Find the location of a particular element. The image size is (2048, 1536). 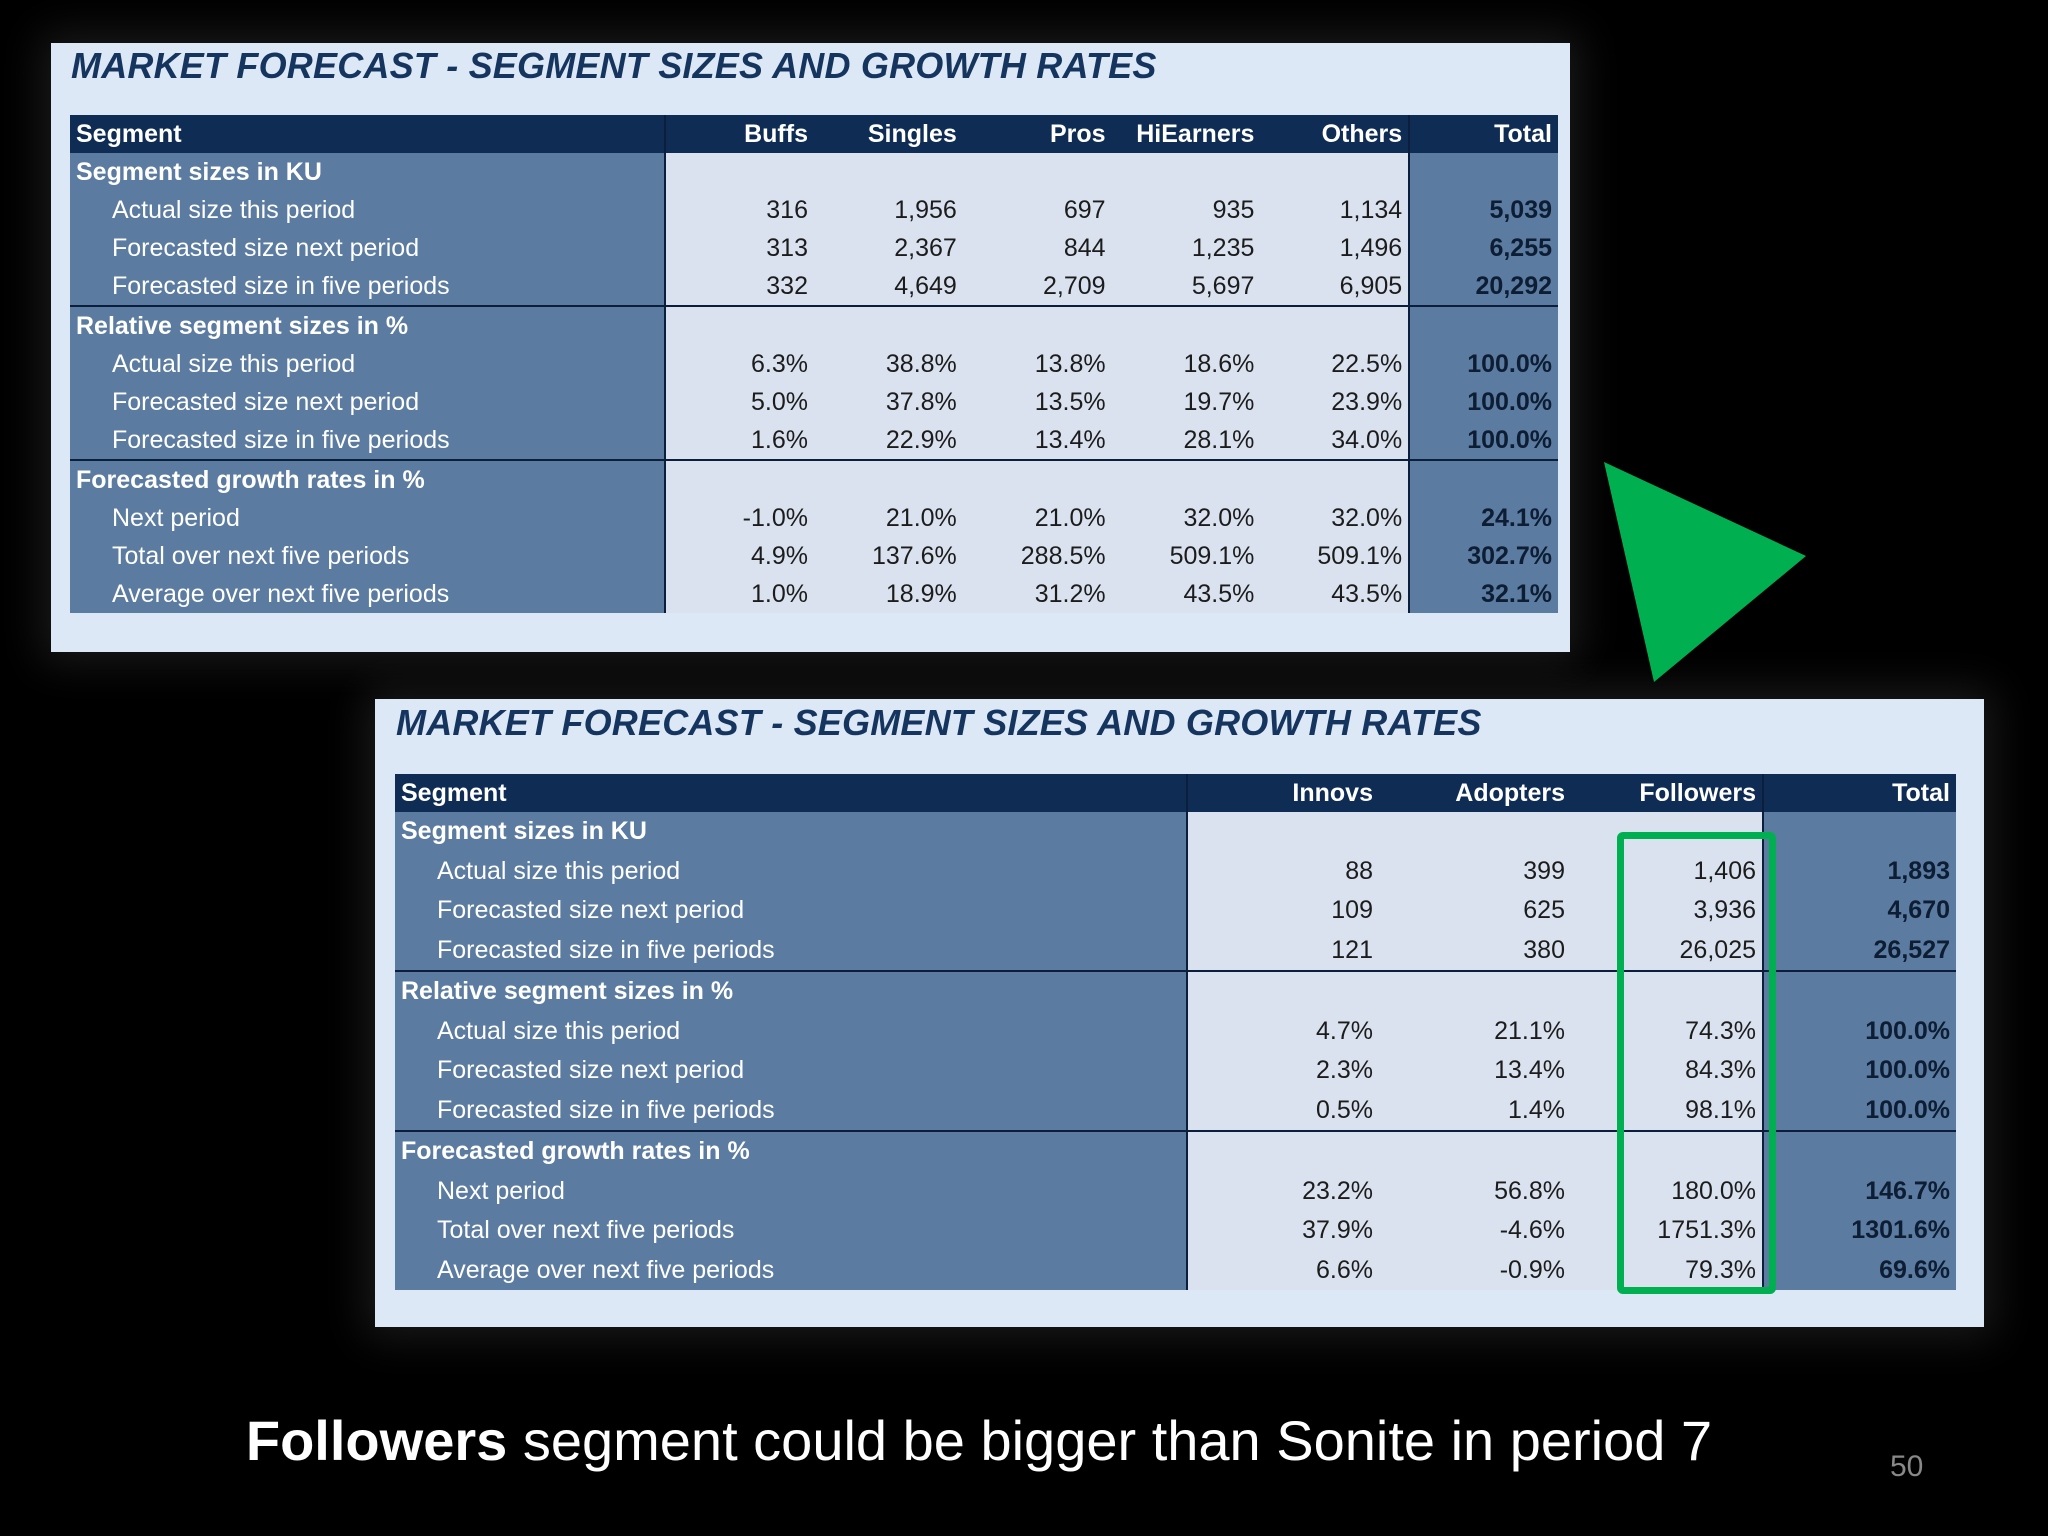

total-cell: 302.7% is located at coordinates (1483, 556).